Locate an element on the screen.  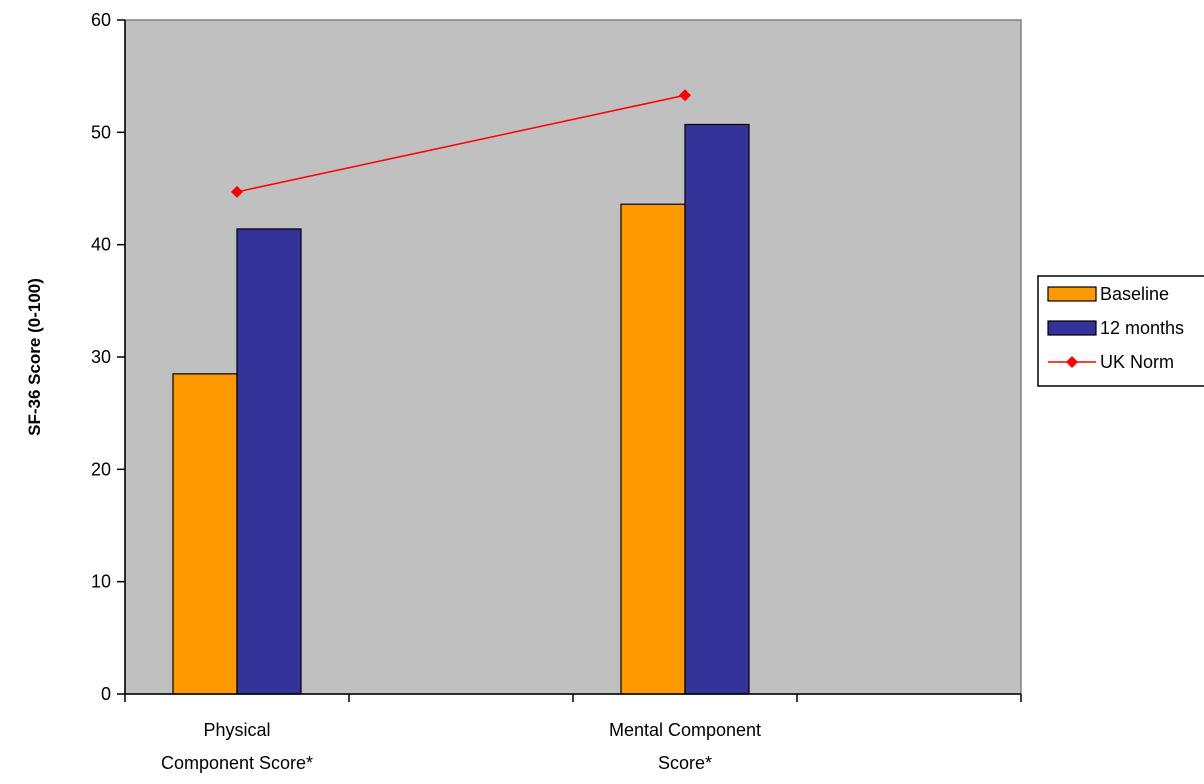
y-tick-label: 30 is located at coordinates (101, 357).